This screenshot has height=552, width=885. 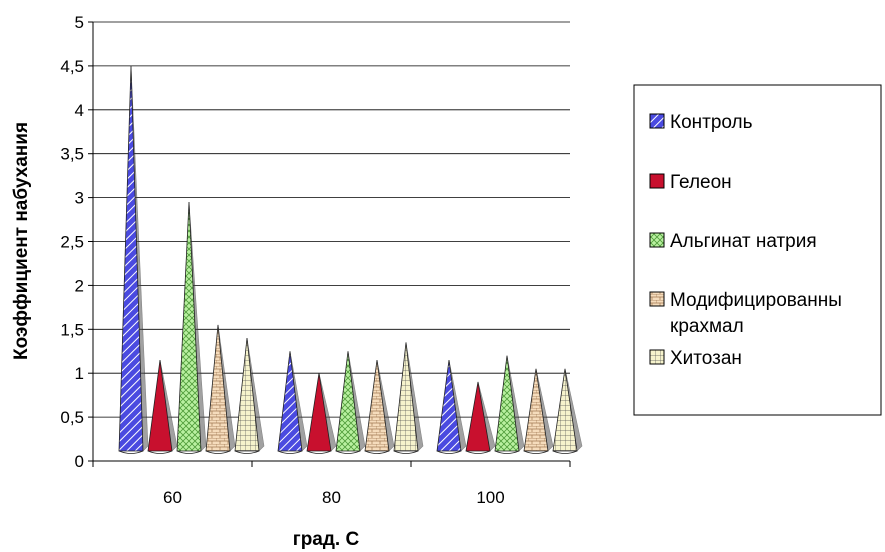 I want to click on y-tick-label: 1,5, so click(x=72, y=329).